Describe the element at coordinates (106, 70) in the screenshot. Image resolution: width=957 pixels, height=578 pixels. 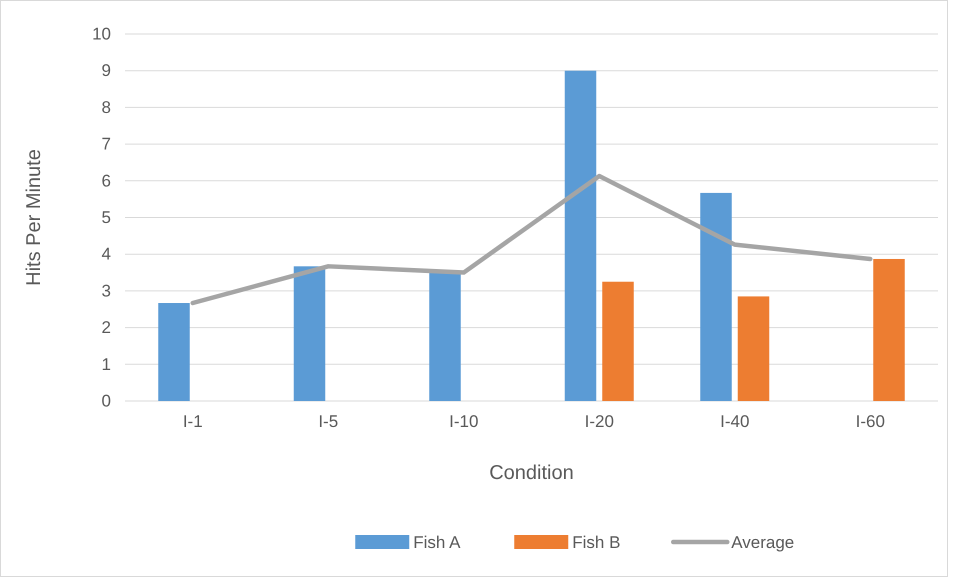
I see `y-tick-label: 9` at that location.